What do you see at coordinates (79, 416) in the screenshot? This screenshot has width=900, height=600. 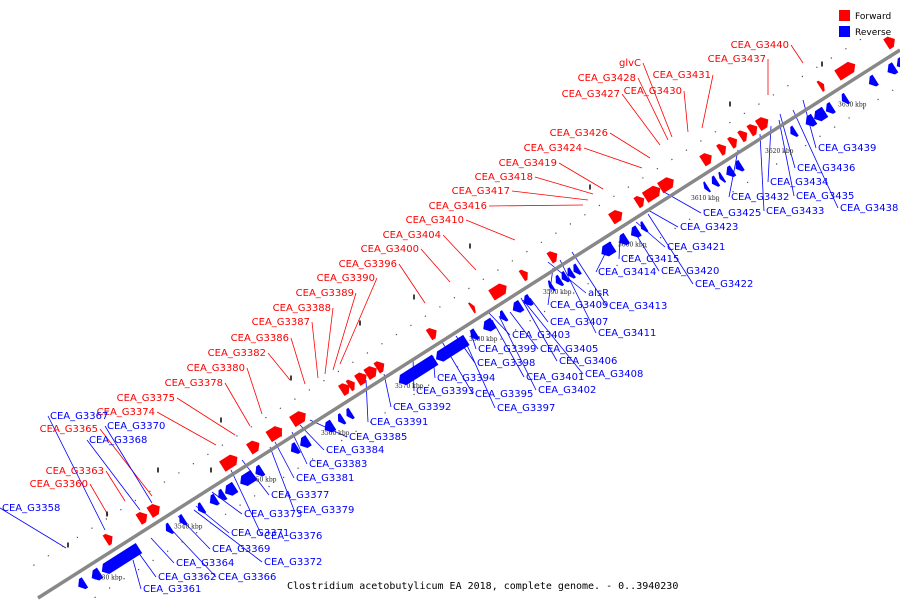 I see `gene-label: CEA_G3367` at bounding box center [79, 416].